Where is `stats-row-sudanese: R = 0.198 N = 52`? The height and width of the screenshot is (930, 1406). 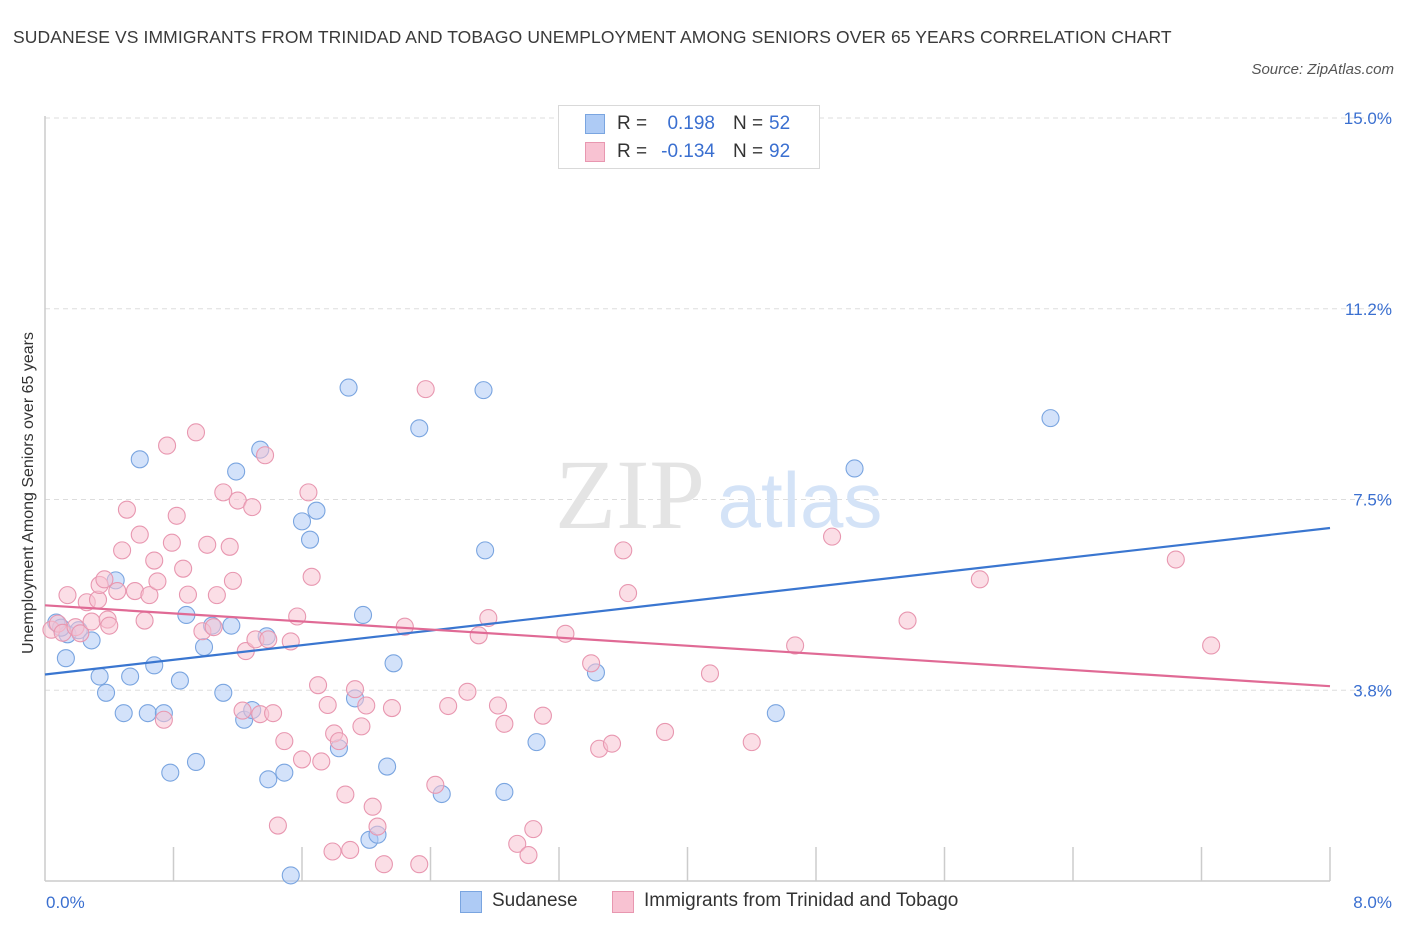 stats-row-sudanese: R = 0.198 N = 52 is located at coordinates (689, 124).